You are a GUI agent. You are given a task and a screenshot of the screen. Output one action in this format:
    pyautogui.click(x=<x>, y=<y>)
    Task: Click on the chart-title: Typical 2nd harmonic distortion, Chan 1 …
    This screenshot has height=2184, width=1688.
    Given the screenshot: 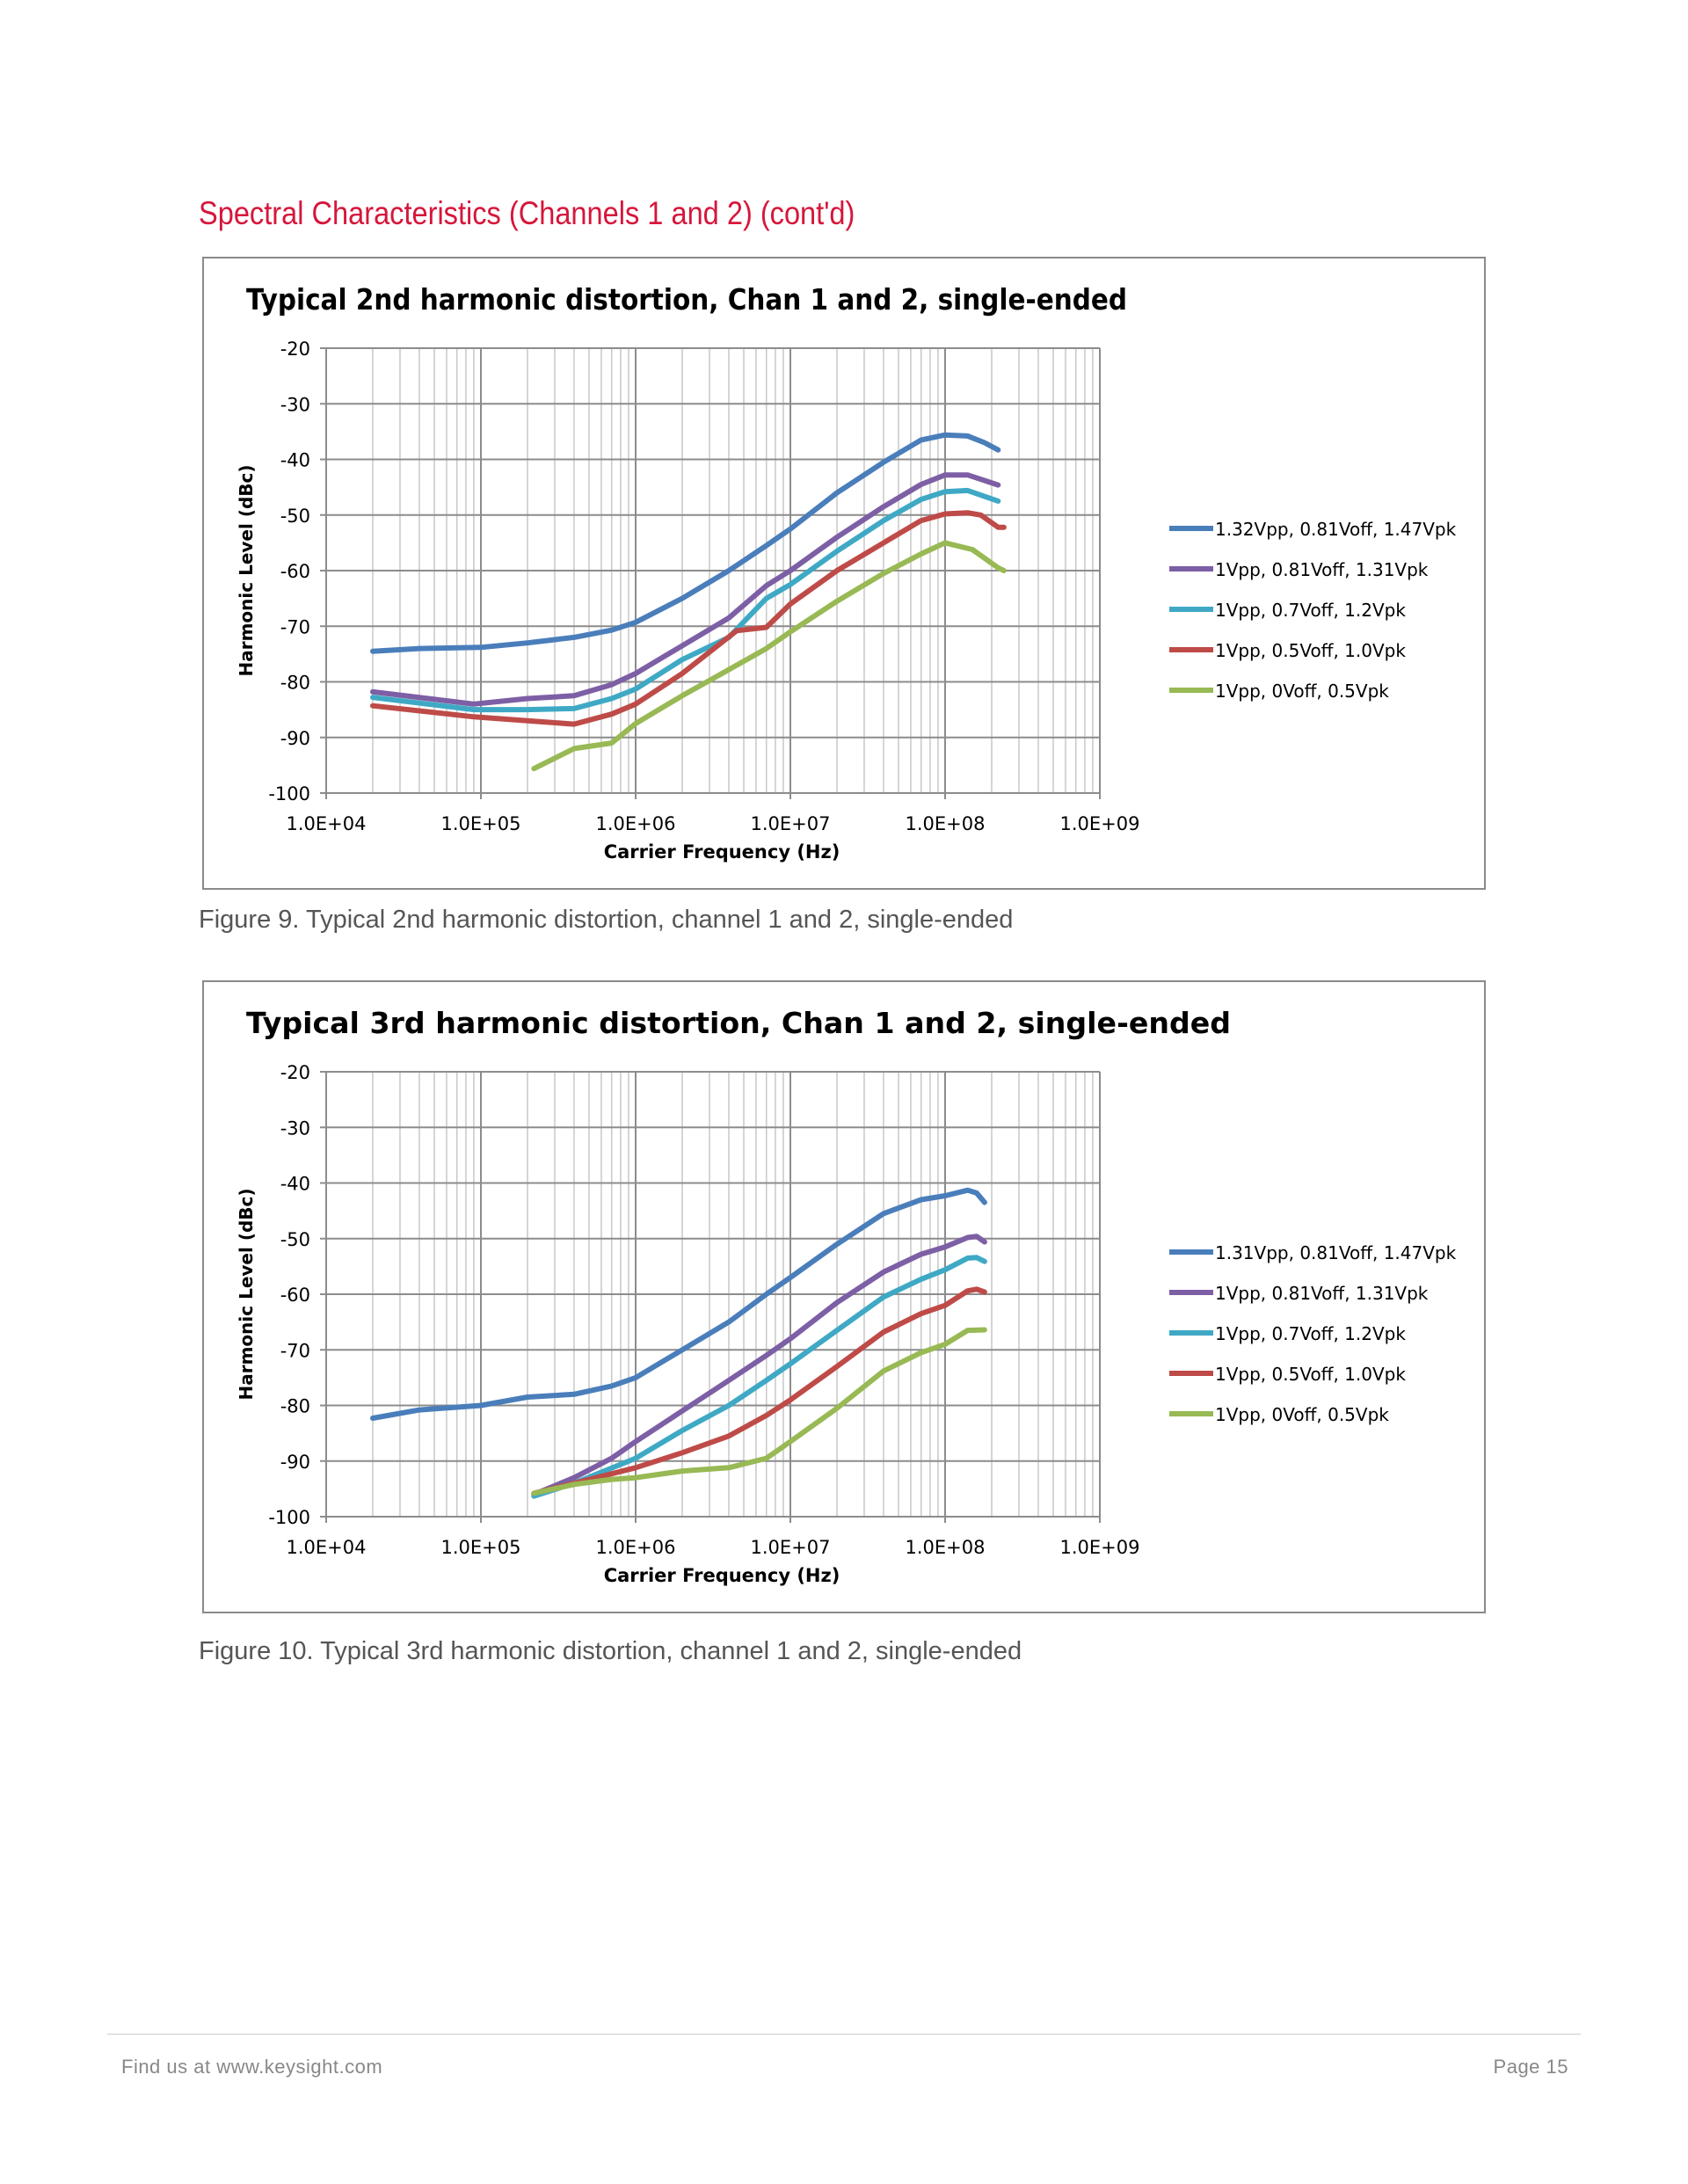 What is the action you would take?
    pyautogui.click(x=686, y=299)
    